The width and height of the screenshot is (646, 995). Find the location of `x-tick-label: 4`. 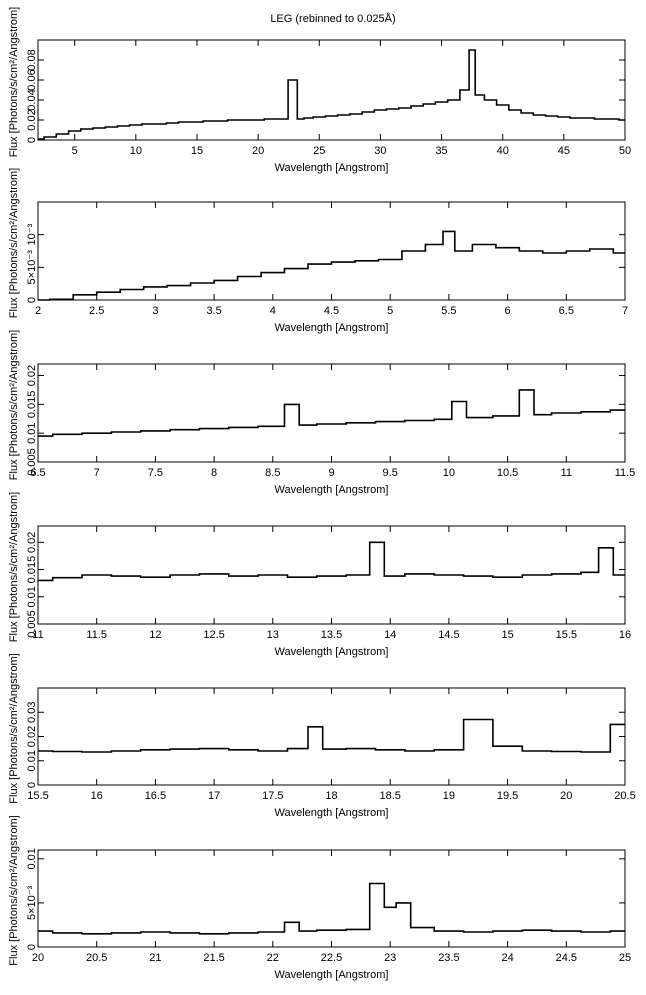

x-tick-label: 4 is located at coordinates (273, 311).